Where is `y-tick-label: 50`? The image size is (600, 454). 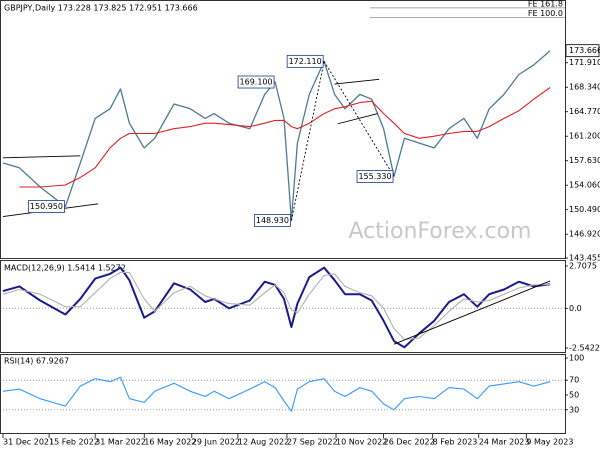
y-tick-label: 50 is located at coordinates (574, 395).